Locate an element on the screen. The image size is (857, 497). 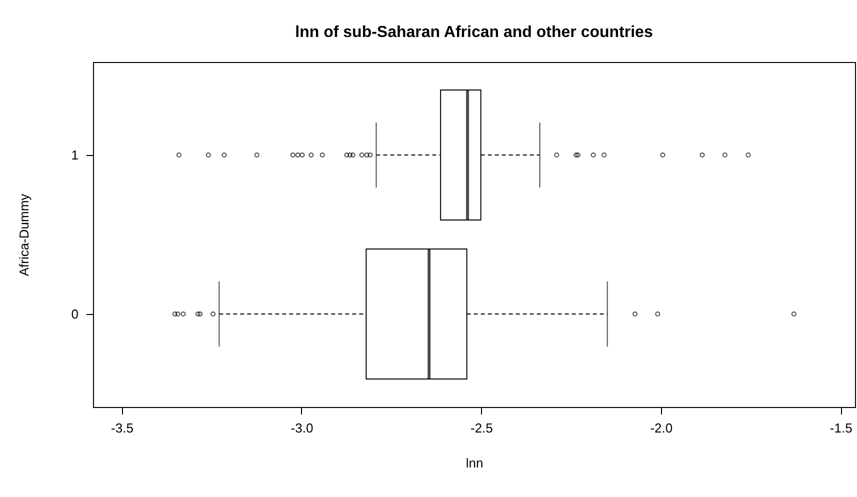
chart-title: lnn of sub-Saharan African and other countries is located at coordinates (474, 32).